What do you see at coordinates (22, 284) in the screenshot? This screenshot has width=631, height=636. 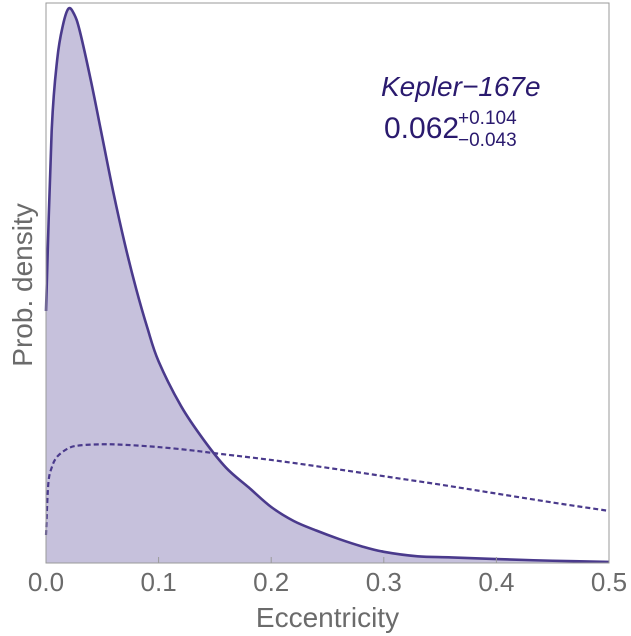 I see `y-axis-label: Prob. density` at bounding box center [22, 284].